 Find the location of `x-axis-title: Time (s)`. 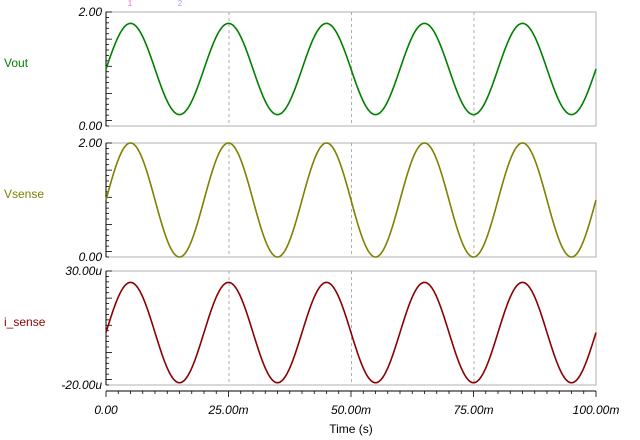

x-axis-title: Time (s) is located at coordinates (351, 429).